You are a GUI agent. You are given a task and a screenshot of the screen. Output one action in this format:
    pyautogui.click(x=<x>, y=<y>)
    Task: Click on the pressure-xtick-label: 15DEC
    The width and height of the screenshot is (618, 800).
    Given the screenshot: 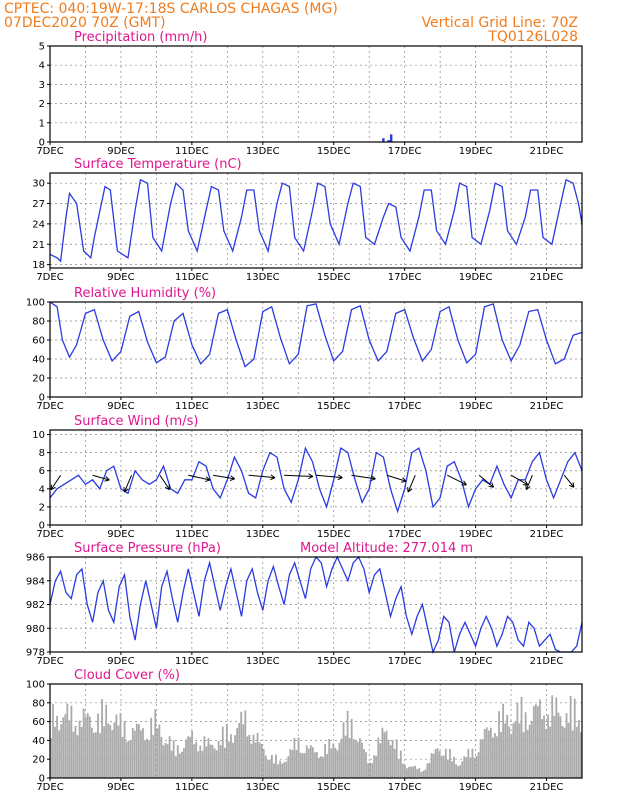 What is the action you would take?
    pyautogui.click(x=334, y=661)
    